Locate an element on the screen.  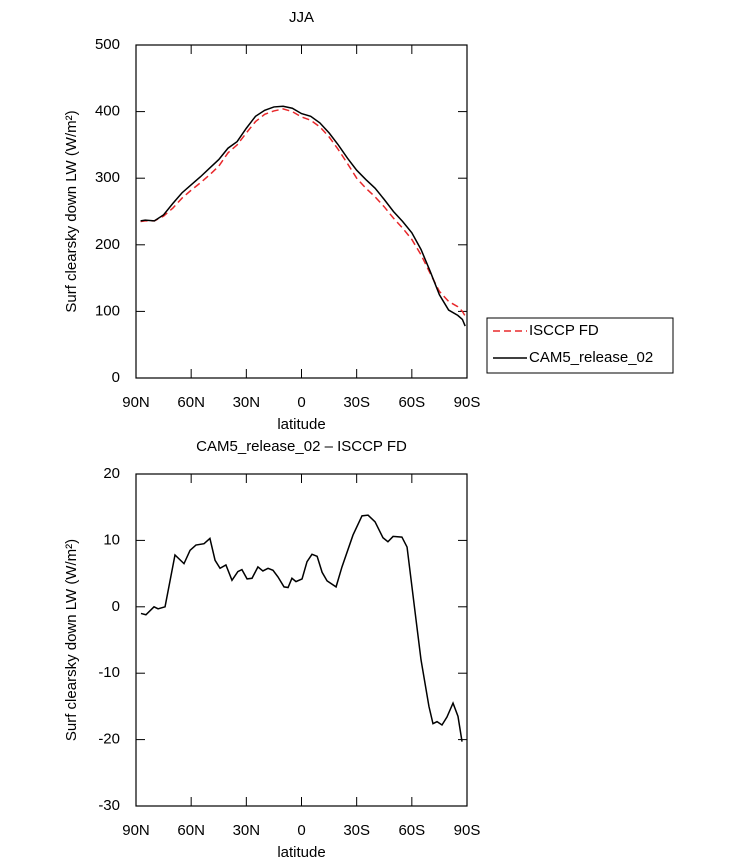
y-tick-label: 20 is located at coordinates (111, 473).